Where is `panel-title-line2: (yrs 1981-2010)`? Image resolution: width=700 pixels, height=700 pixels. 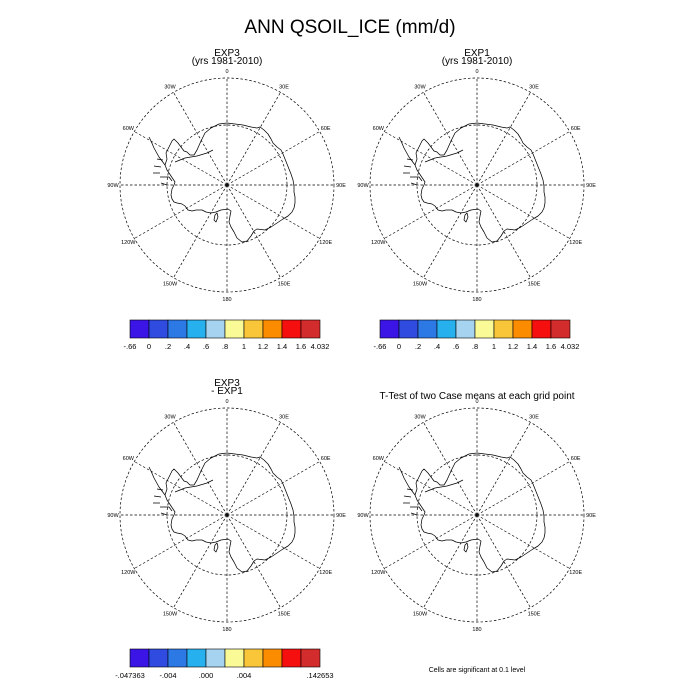
panel-title-line2: (yrs 1981-2010) is located at coordinates (477, 61).